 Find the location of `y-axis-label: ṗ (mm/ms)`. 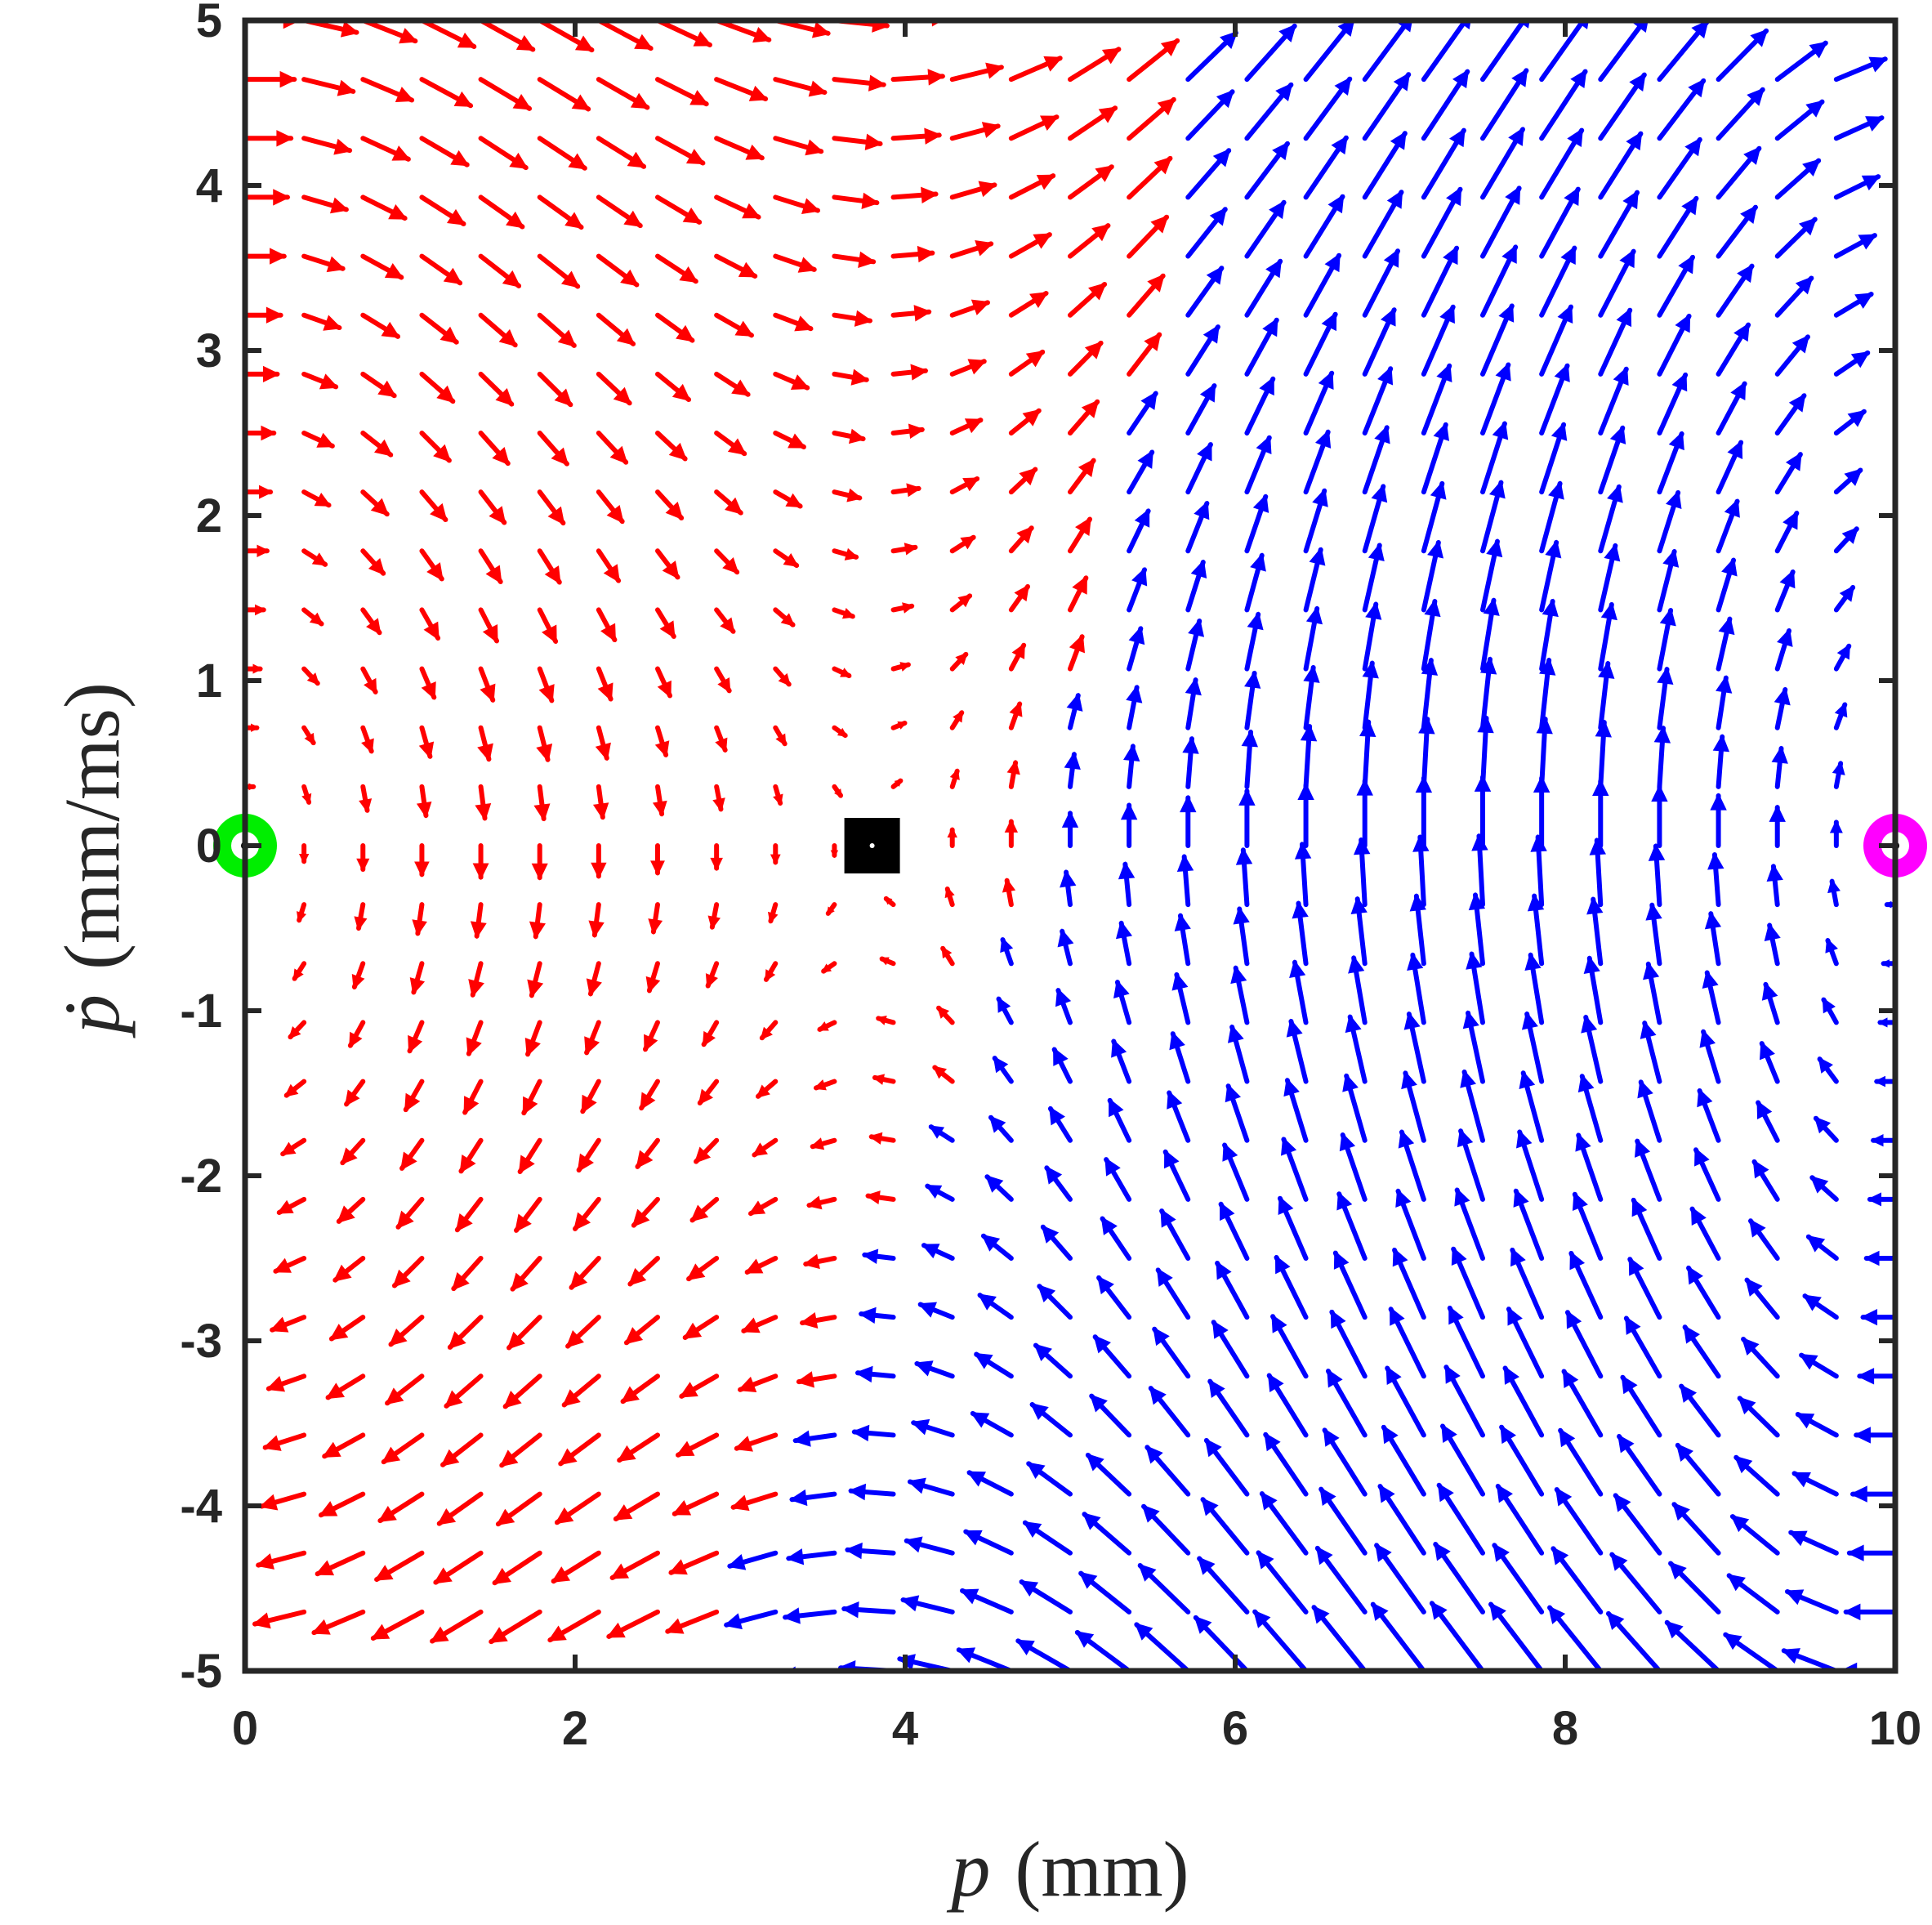

y-axis-label: ṗ (mm/ms) is located at coordinates (92, 860).